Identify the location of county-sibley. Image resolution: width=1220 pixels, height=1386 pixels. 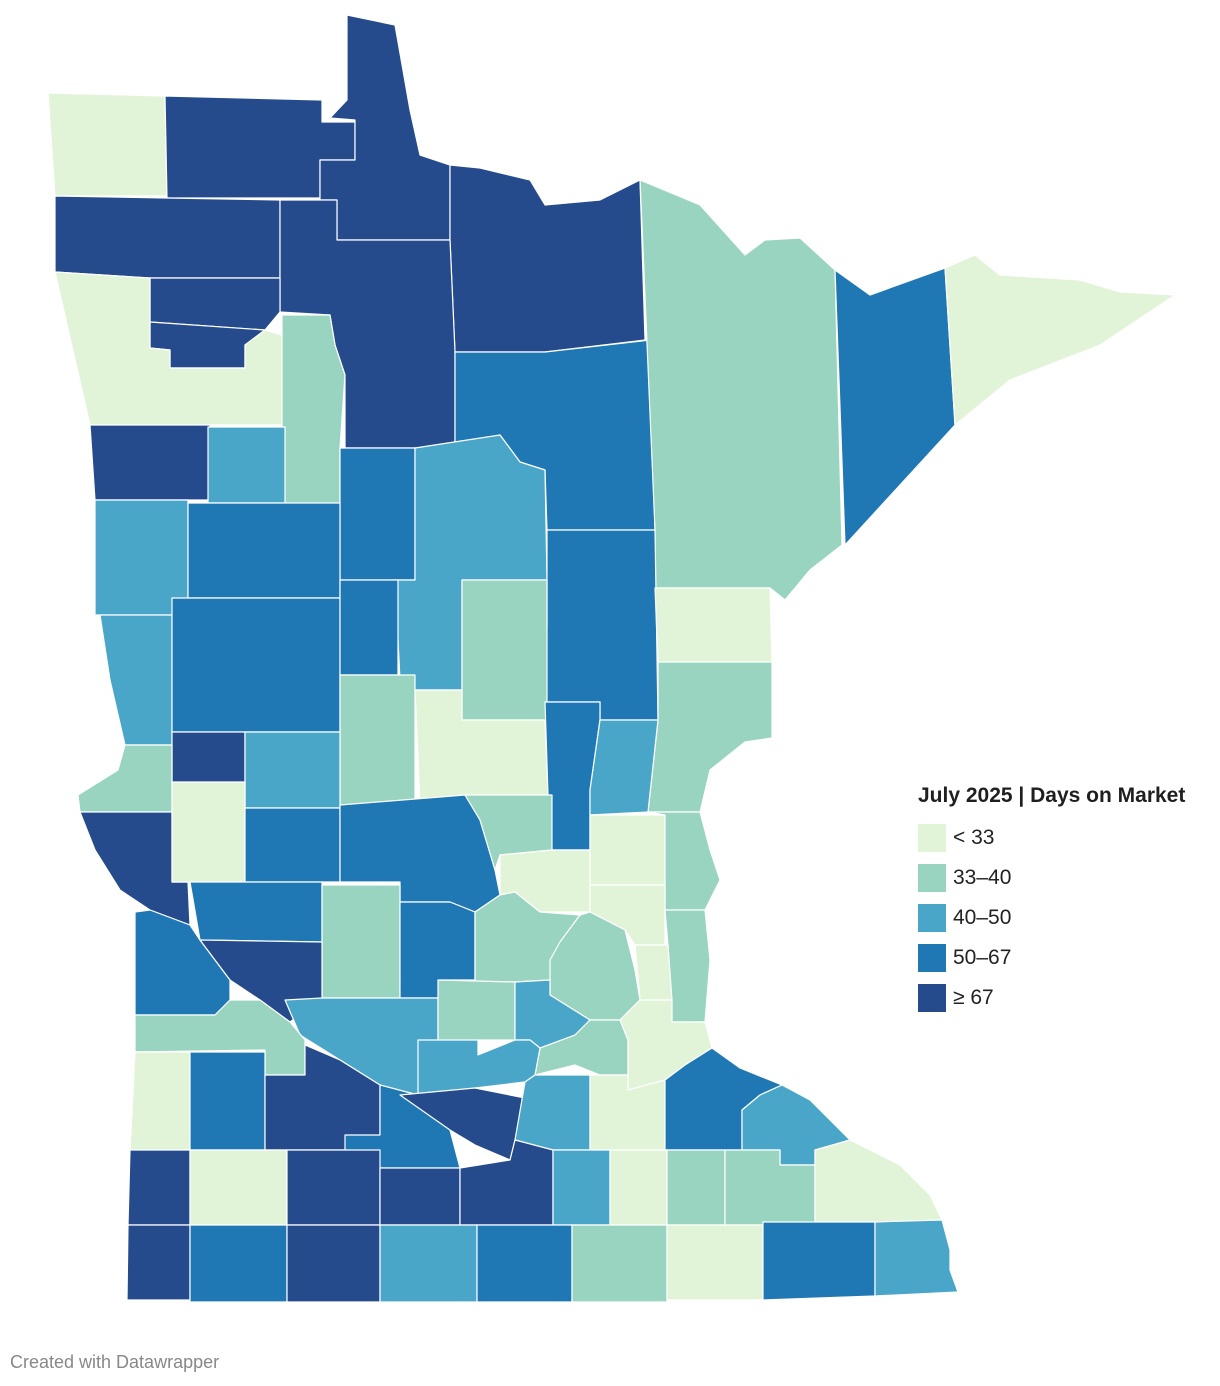
(479, 1067).